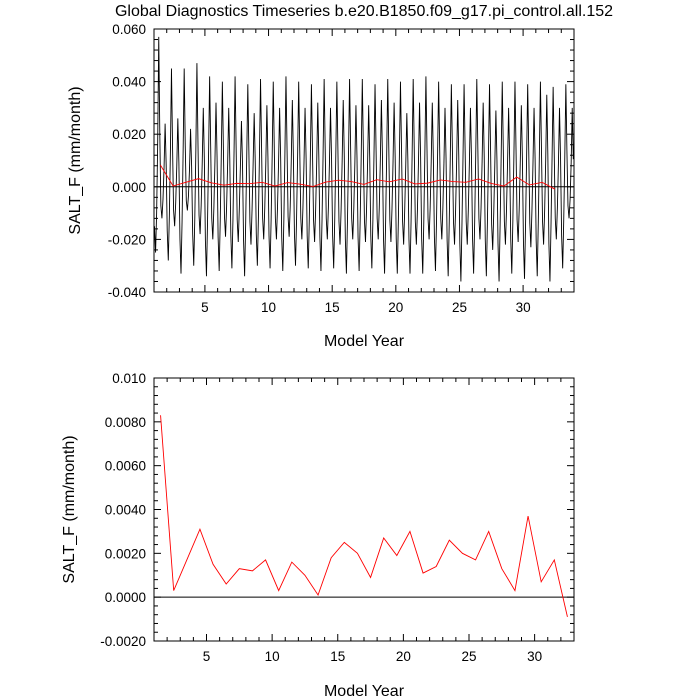 The image size is (700, 700). What do you see at coordinates (125, 553) in the screenshot?
I see `y-tick-label: 0.0020` at bounding box center [125, 553].